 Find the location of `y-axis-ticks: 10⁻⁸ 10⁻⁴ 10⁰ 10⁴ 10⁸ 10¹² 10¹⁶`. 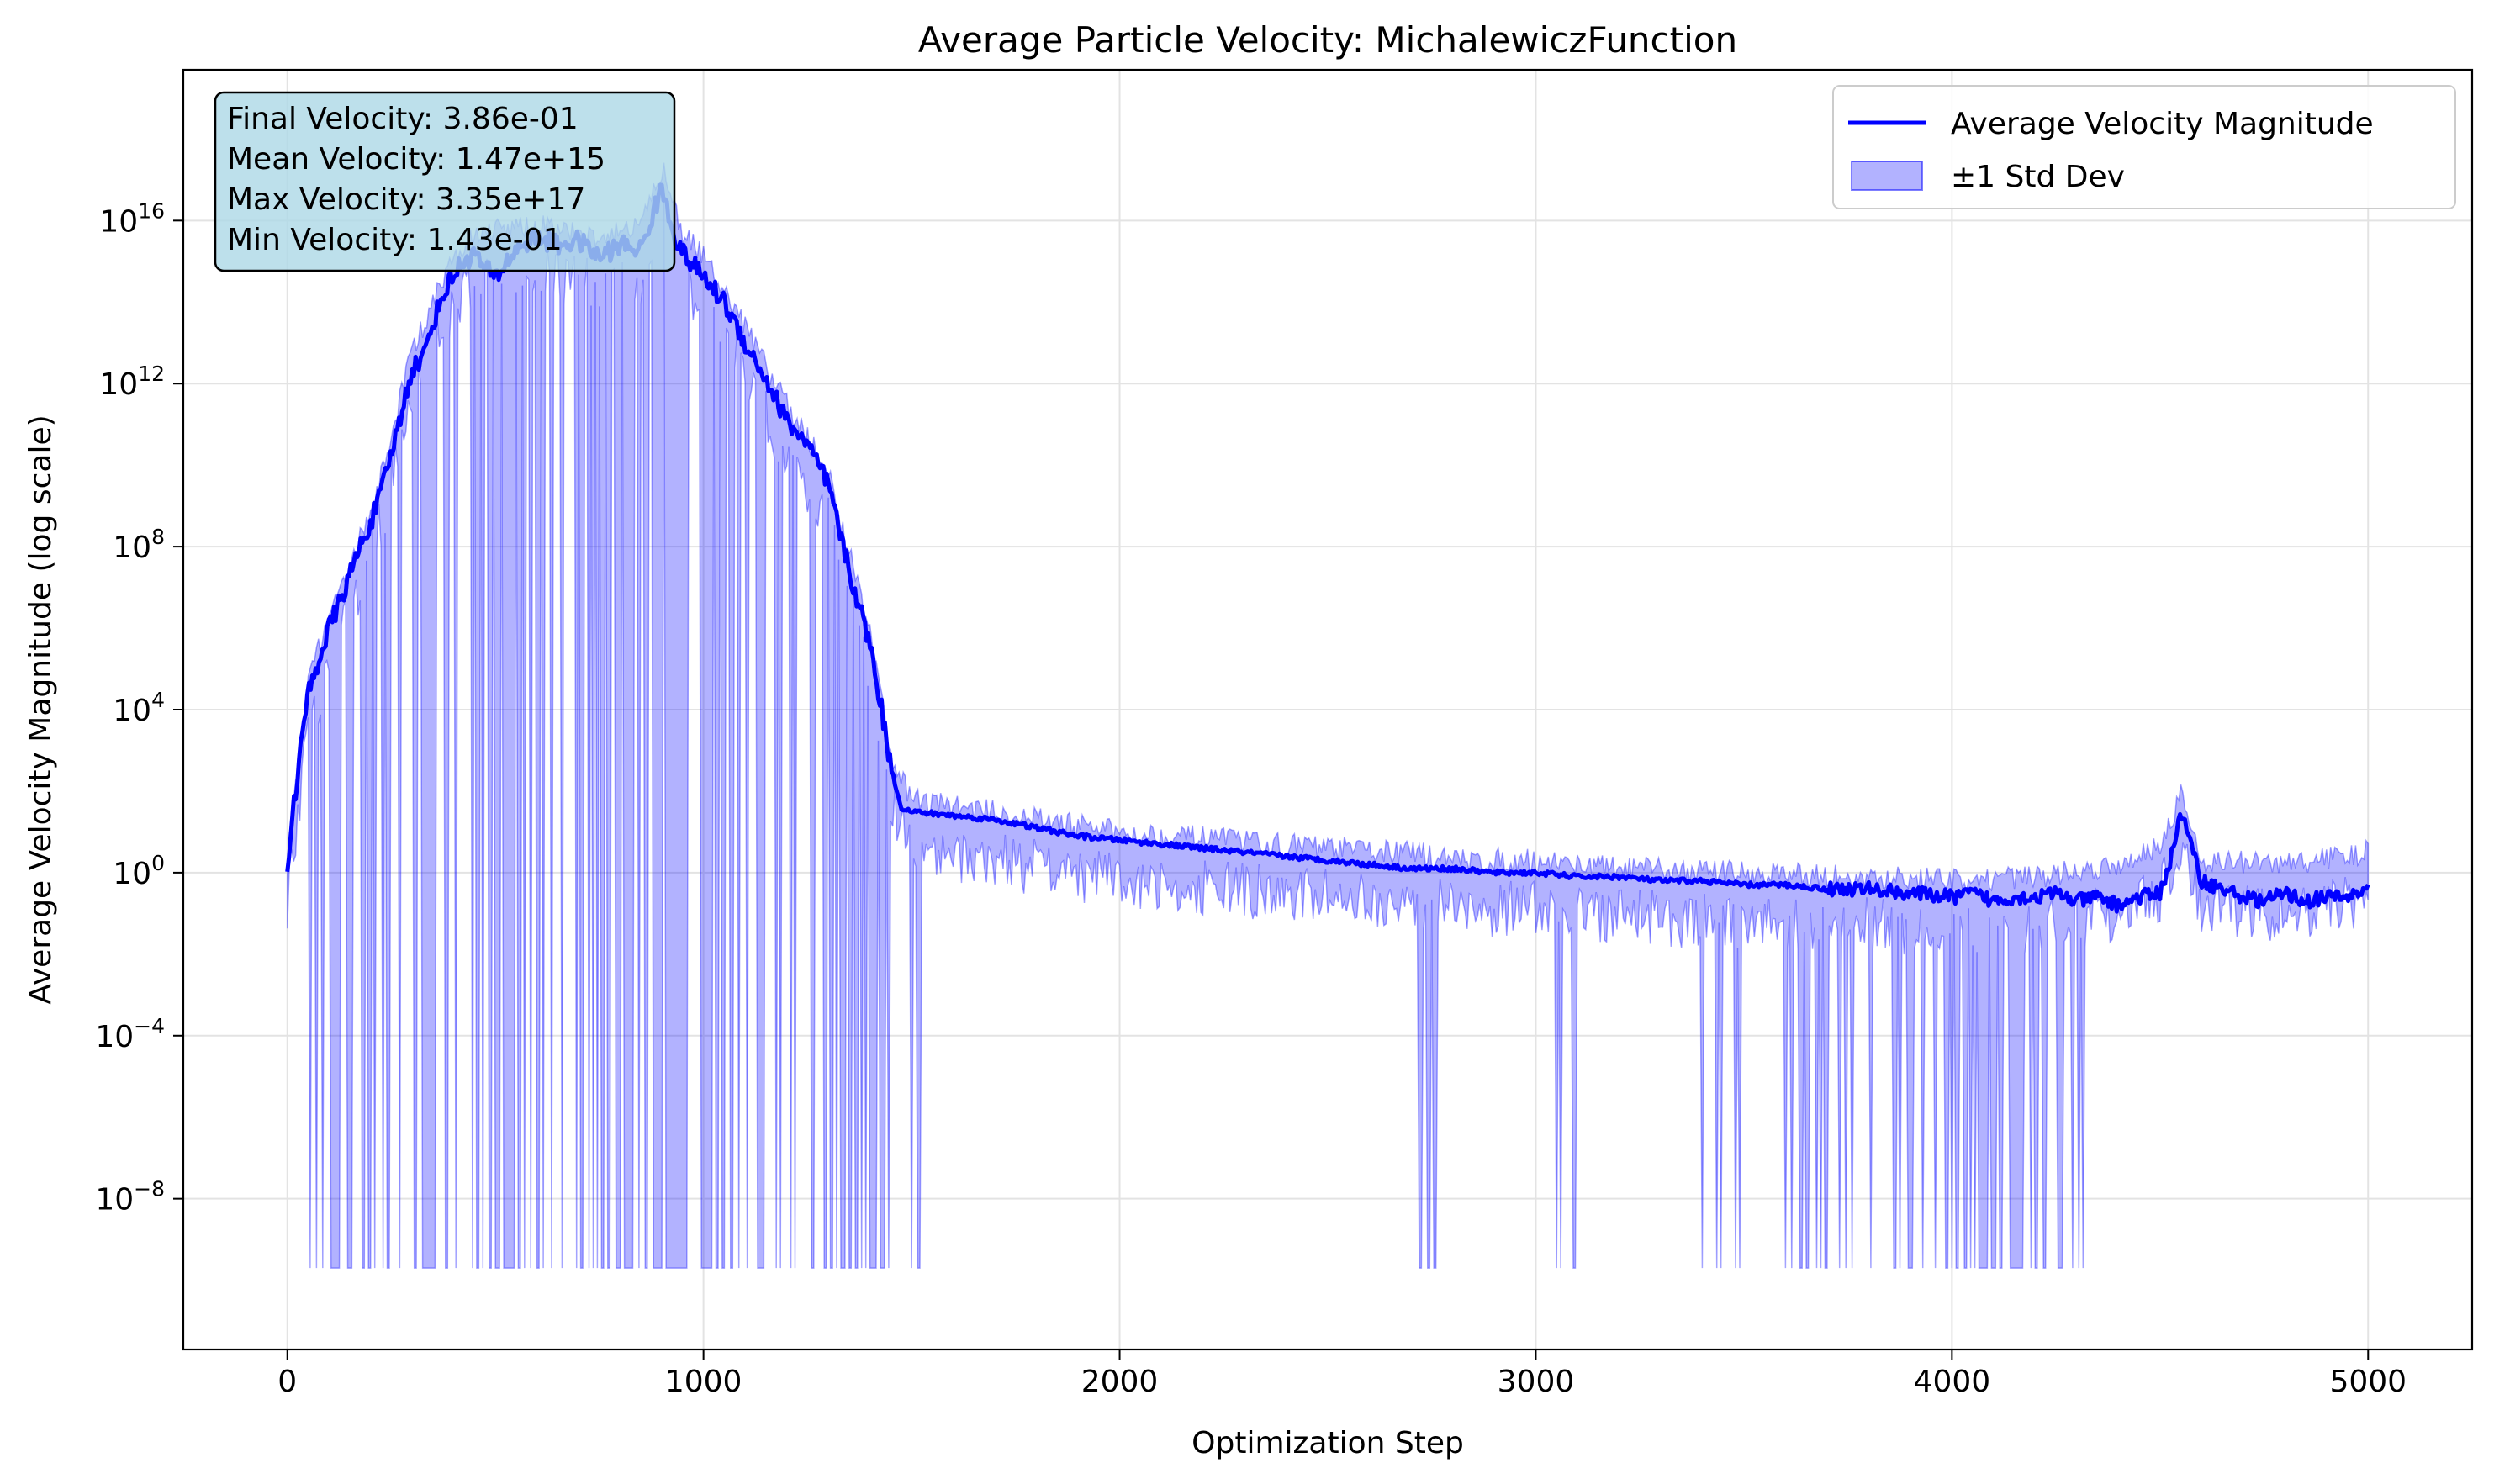

y-axis-ticks: 10⁻⁸ 10⁻⁴ 10⁰ 10⁴ 10⁸ 10¹² 10¹⁶ is located at coordinates (139, 707).